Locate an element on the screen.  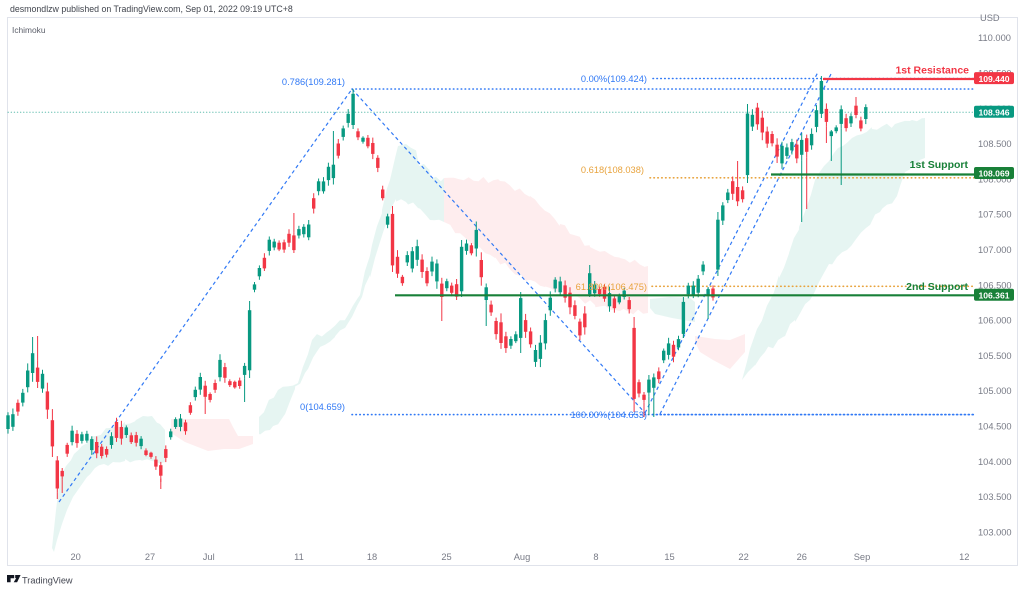
svg-text: 107.000 is located at coordinates (995, 250).